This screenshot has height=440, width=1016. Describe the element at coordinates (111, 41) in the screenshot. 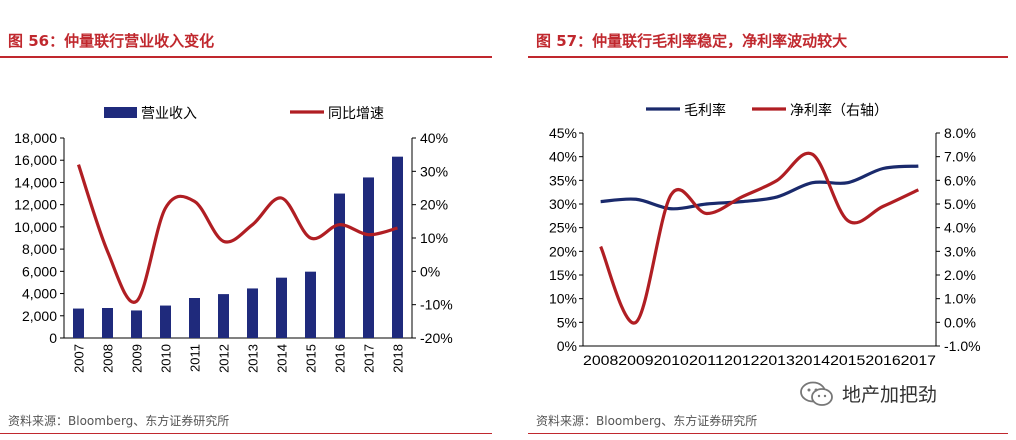

I see `figure-56-title: 图 56：仲量联行营业收入变化` at that location.